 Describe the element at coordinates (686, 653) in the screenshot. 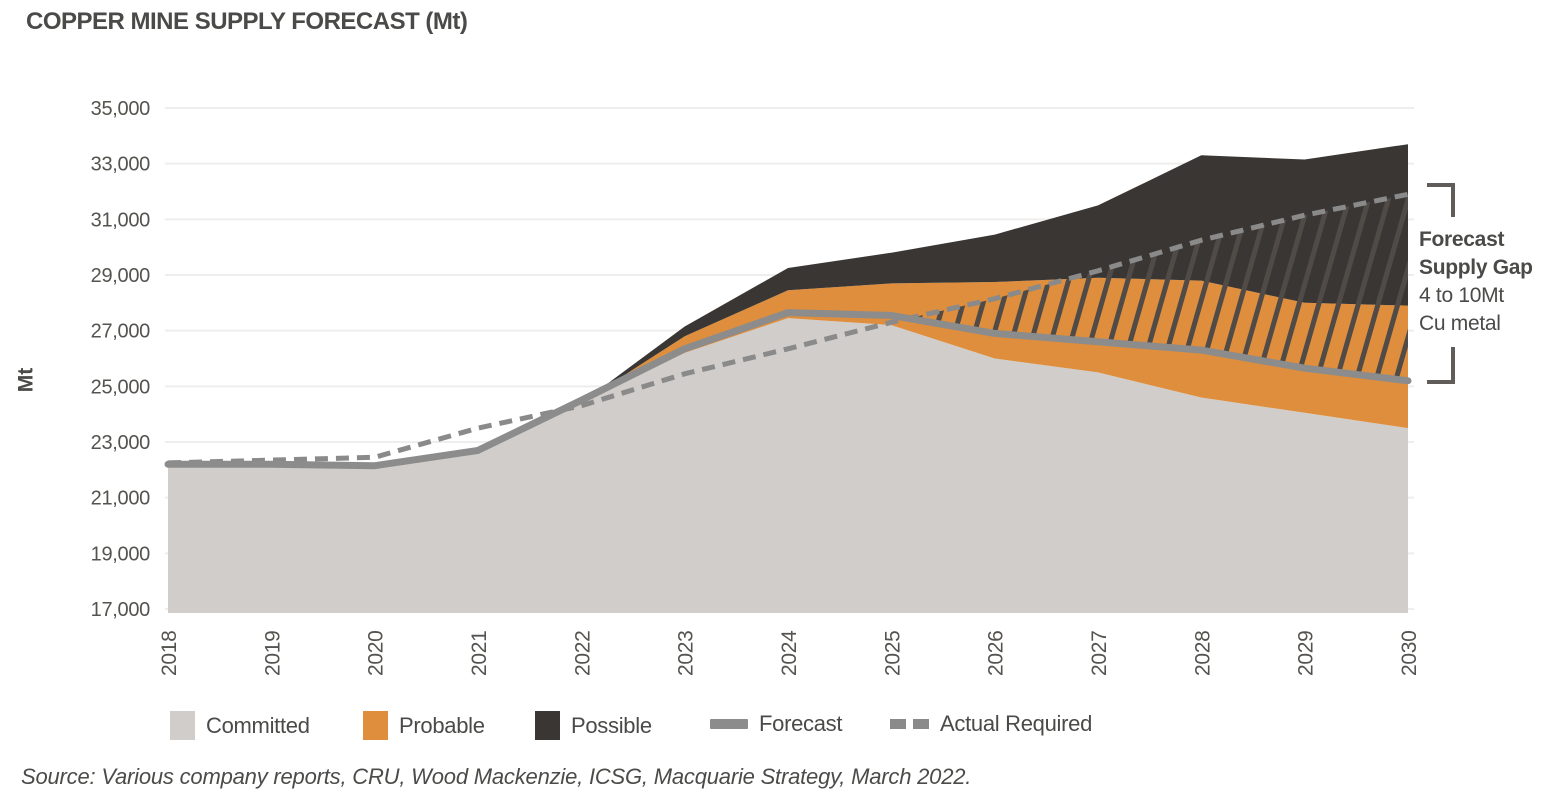

I see `x-tick-label: 2023` at that location.